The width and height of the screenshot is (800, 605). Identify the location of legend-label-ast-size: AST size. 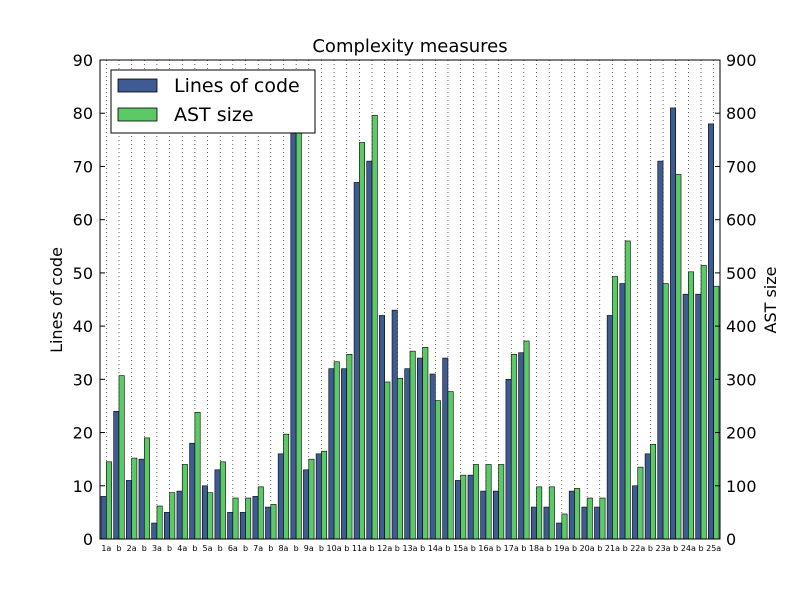
(214, 115).